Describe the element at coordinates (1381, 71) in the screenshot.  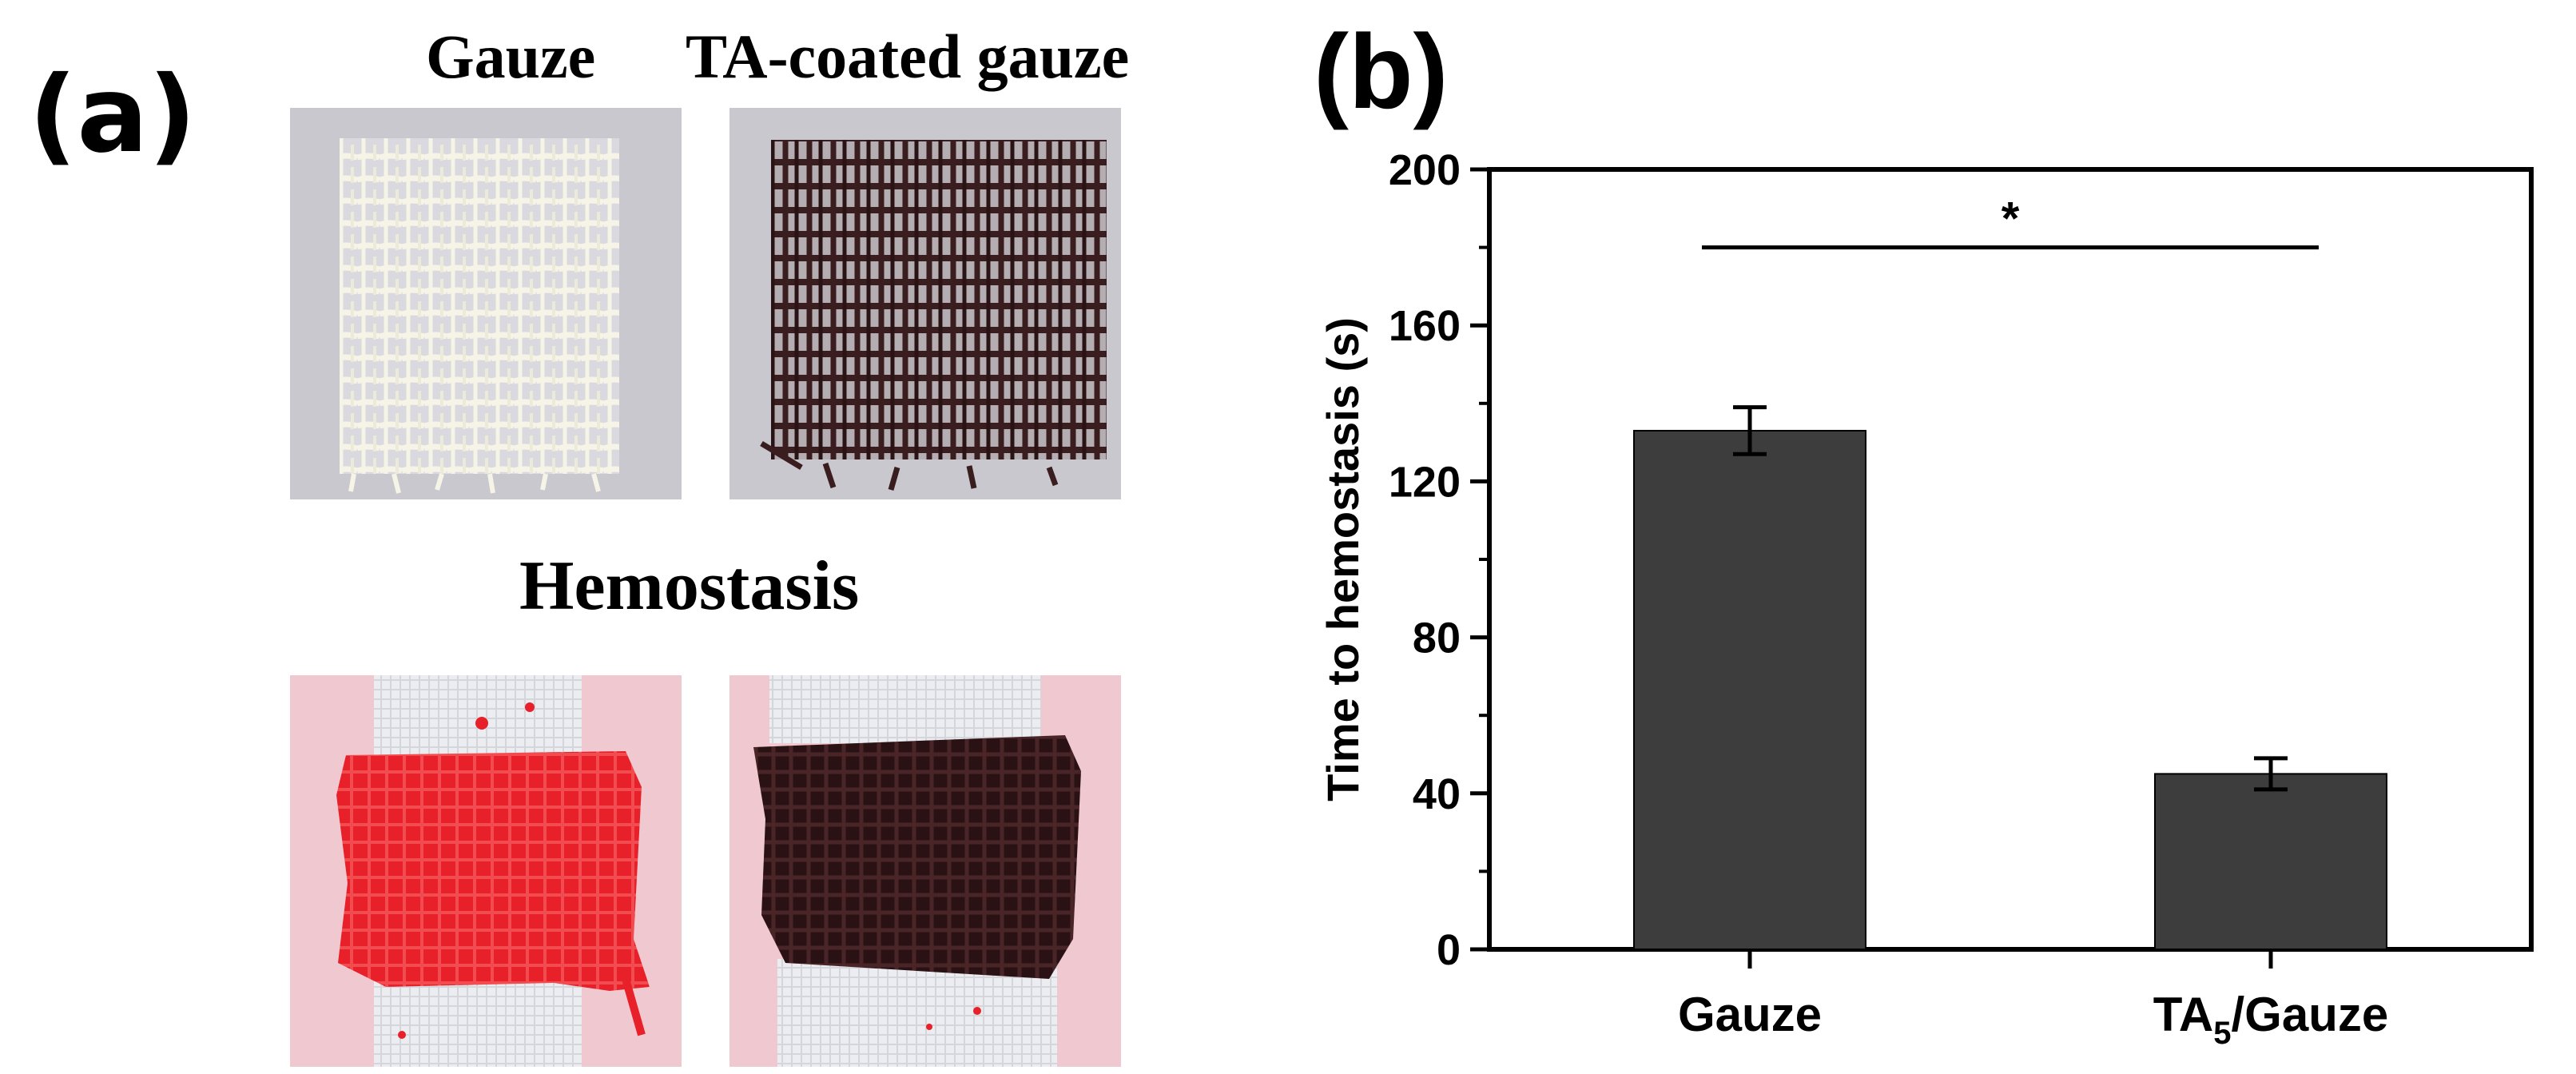
I see `panel-b-label: (b)` at that location.